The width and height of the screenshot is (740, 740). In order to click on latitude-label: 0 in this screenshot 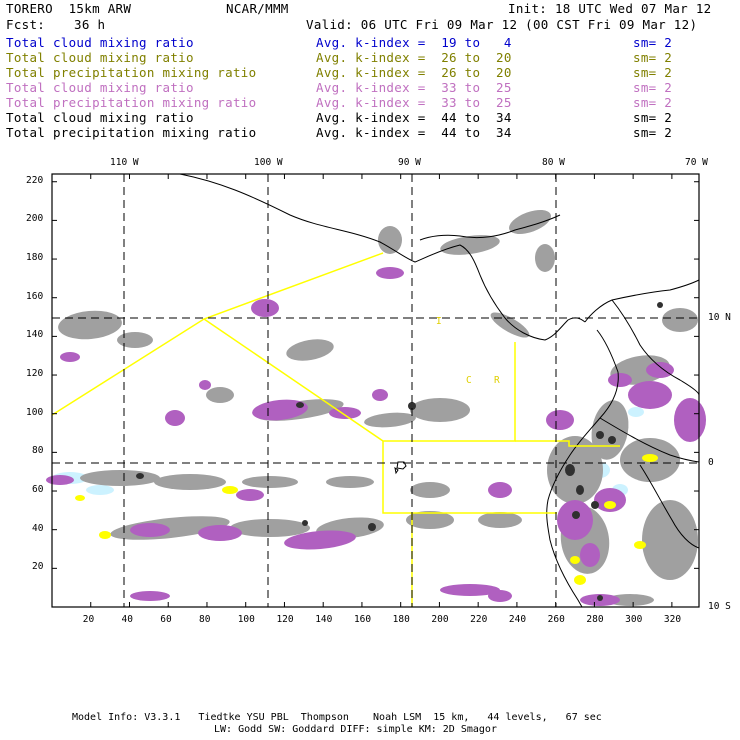, I will do `click(711, 462)`.